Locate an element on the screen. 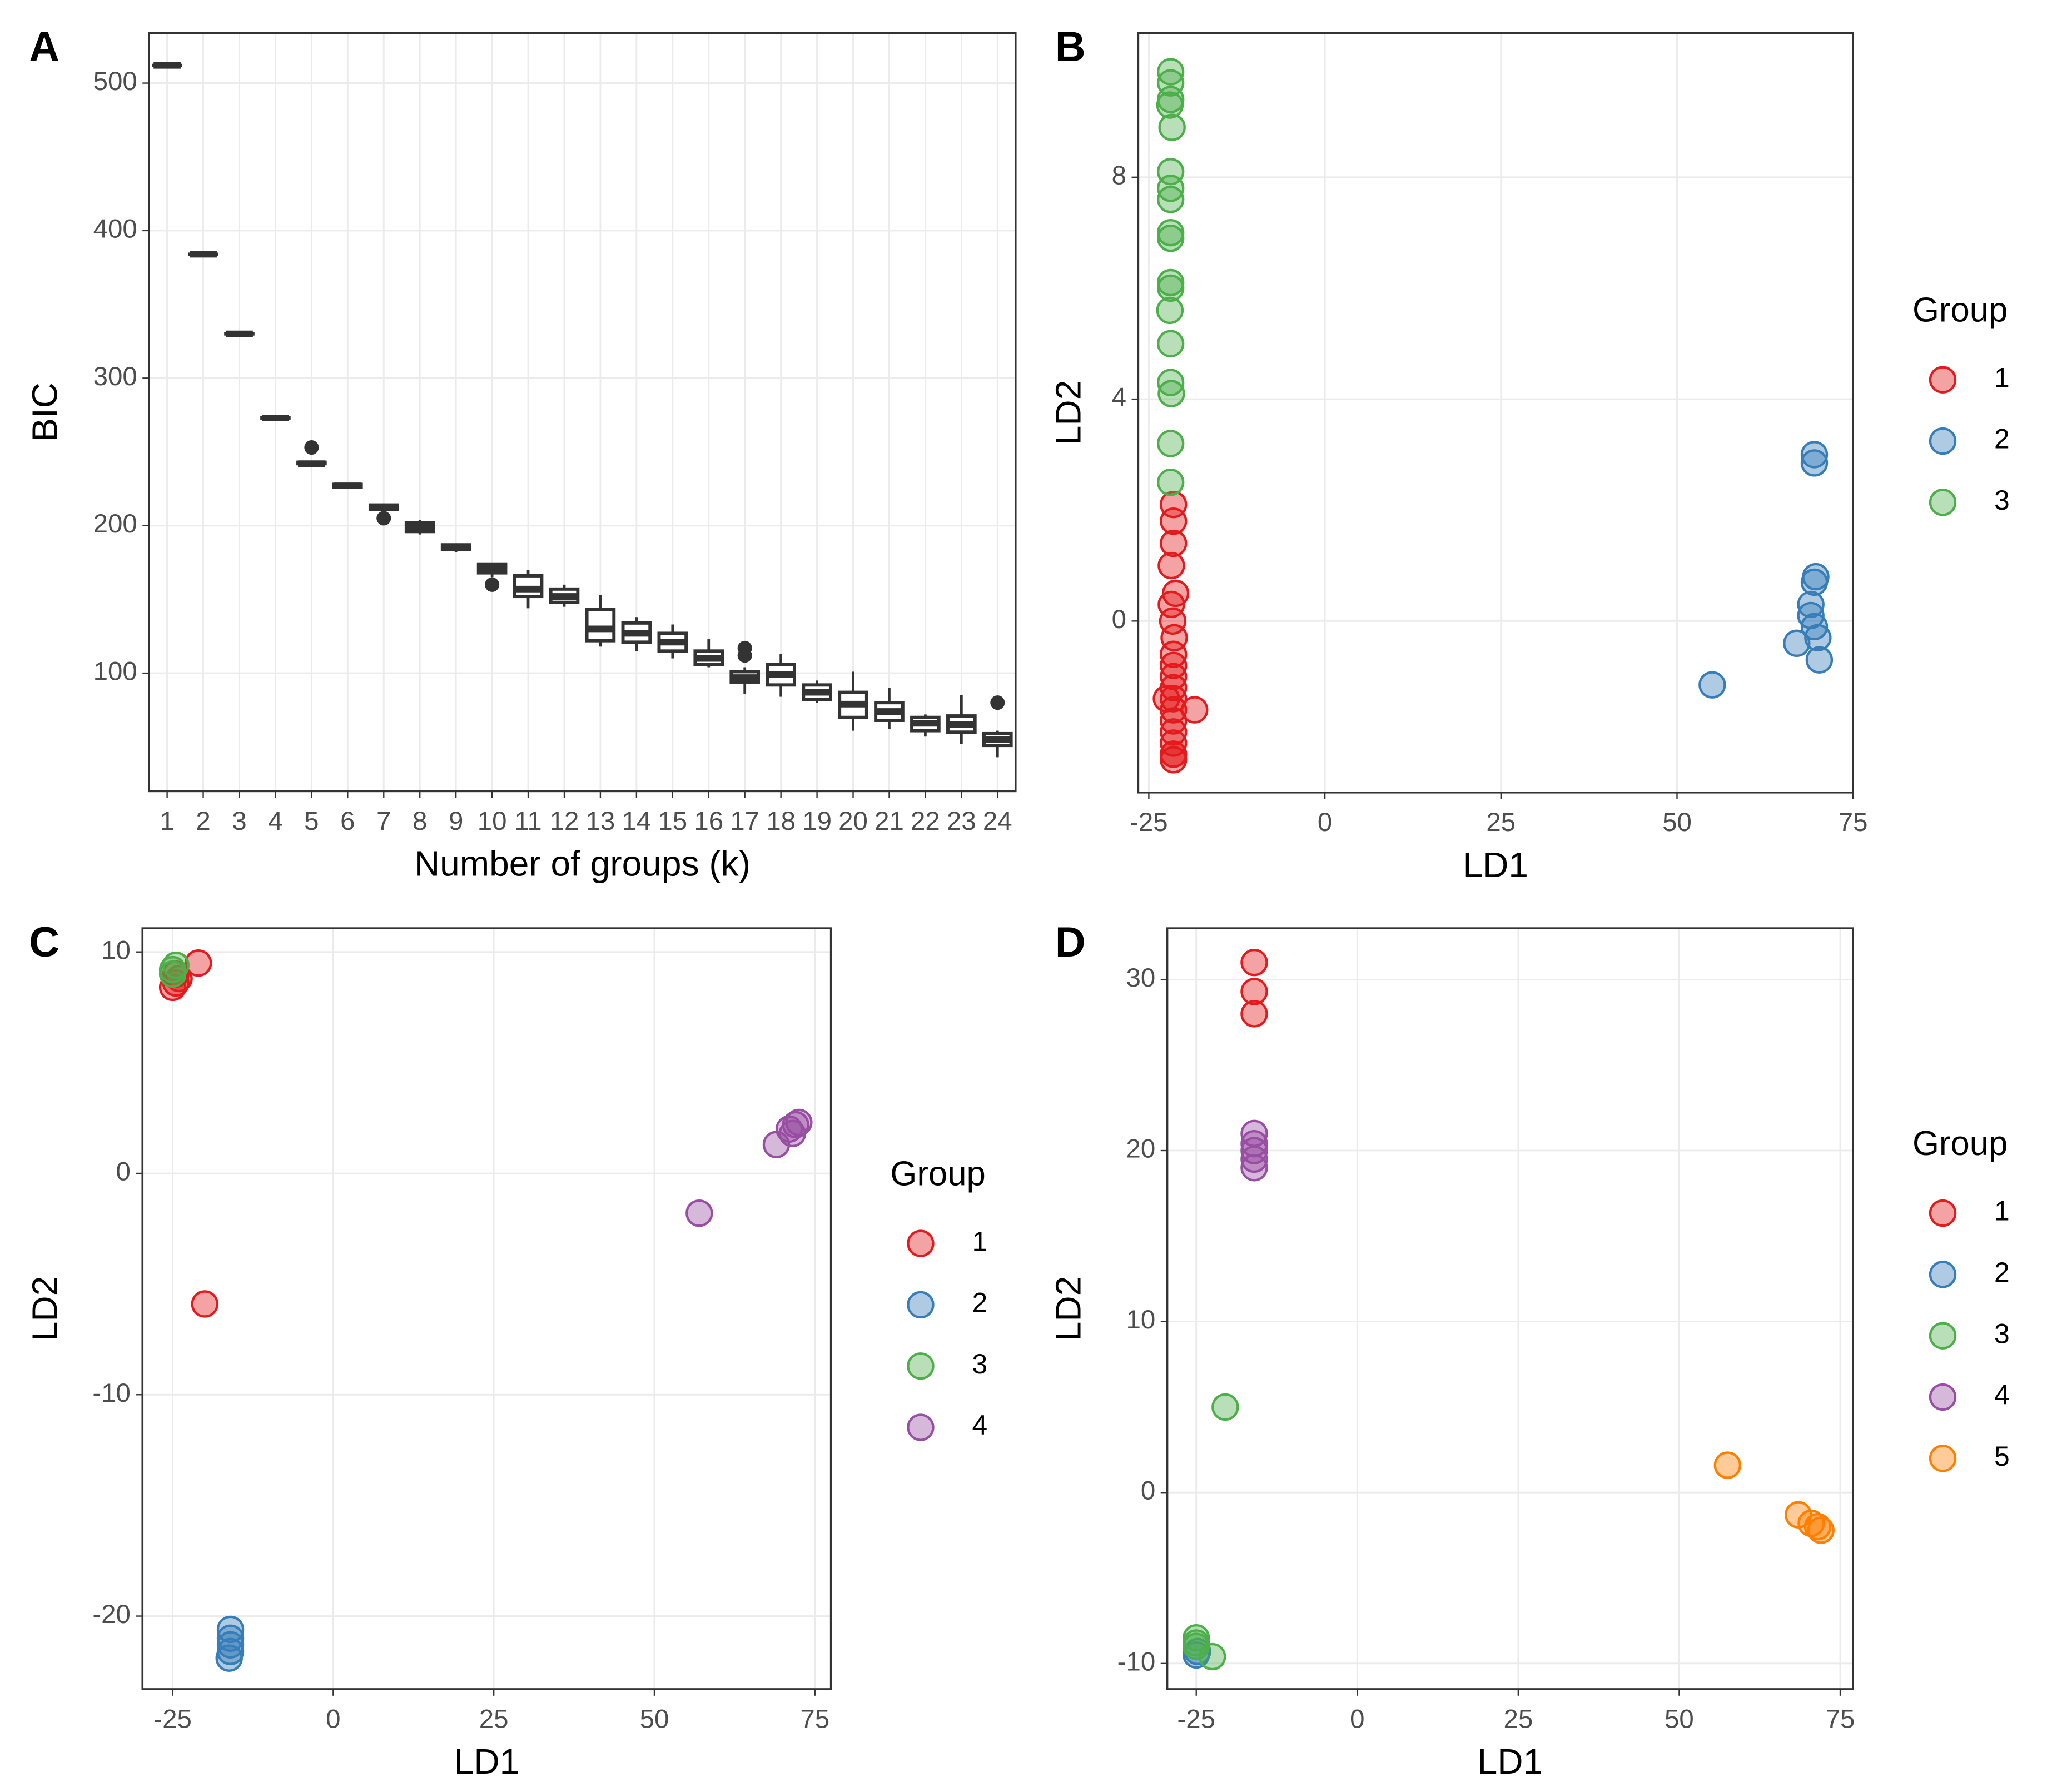 The image size is (2047, 1792). y-tick-label: 4 is located at coordinates (1119, 397).